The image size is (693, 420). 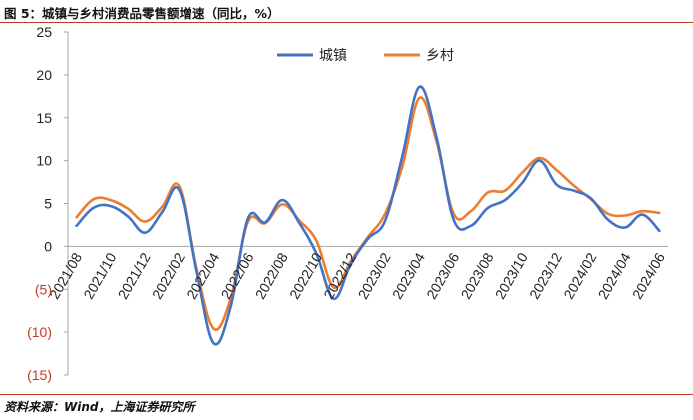 I want to click on legend-label-1: 乡村, so click(x=440, y=56).